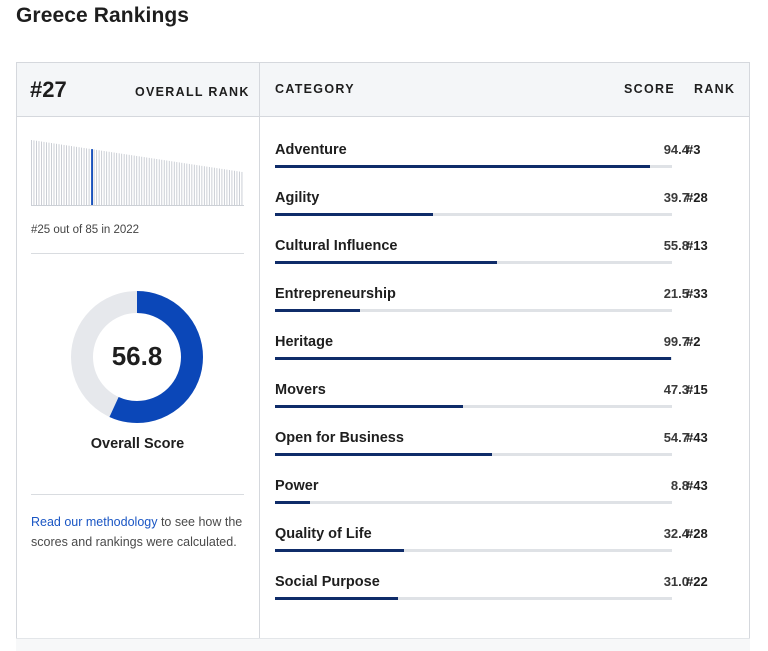 The height and width of the screenshot is (651, 768). I want to click on category-name: Heritage, so click(304, 342).